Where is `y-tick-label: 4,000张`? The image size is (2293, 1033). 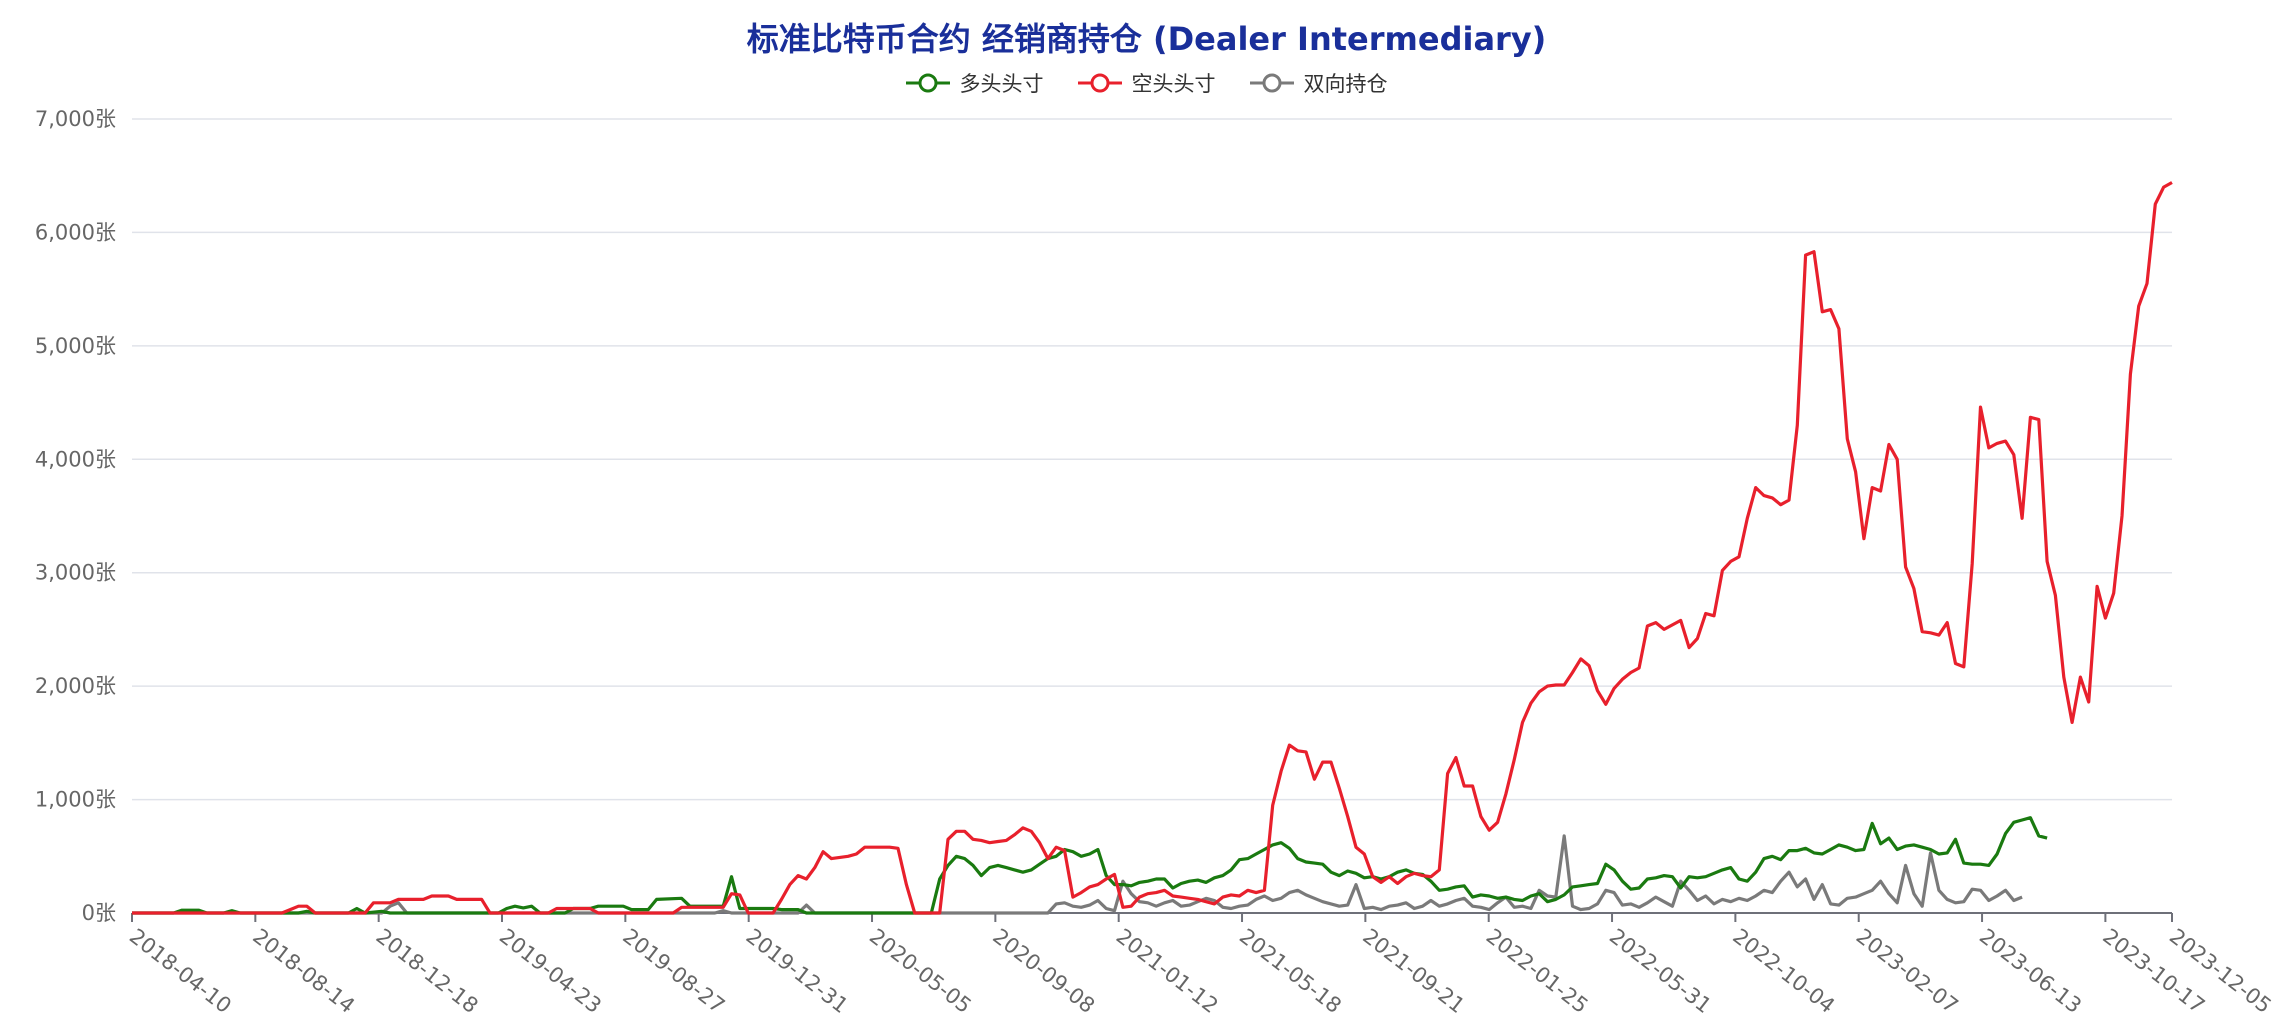 y-tick-label: 4,000张 is located at coordinates (75, 459).